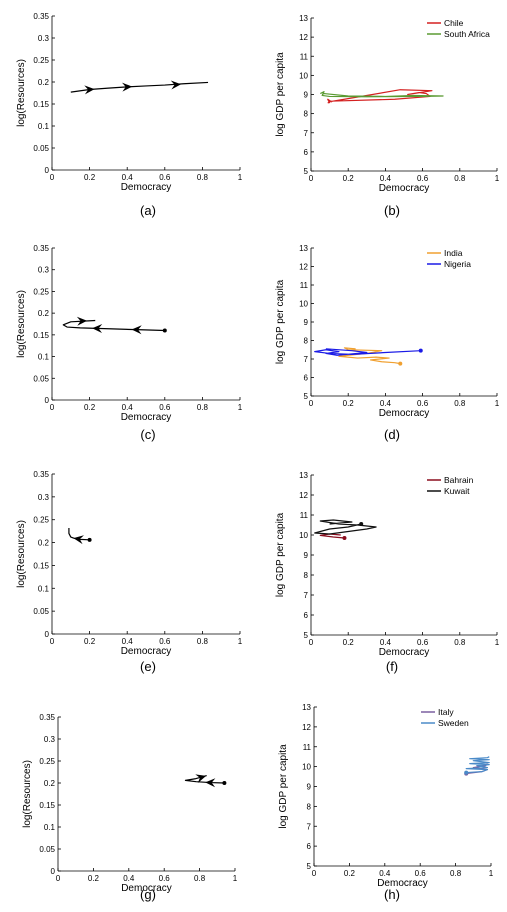 The image size is (507, 912). What do you see at coordinates (367, 352) in the screenshot?
I see `series-nigeria-line` at bounding box center [367, 352].